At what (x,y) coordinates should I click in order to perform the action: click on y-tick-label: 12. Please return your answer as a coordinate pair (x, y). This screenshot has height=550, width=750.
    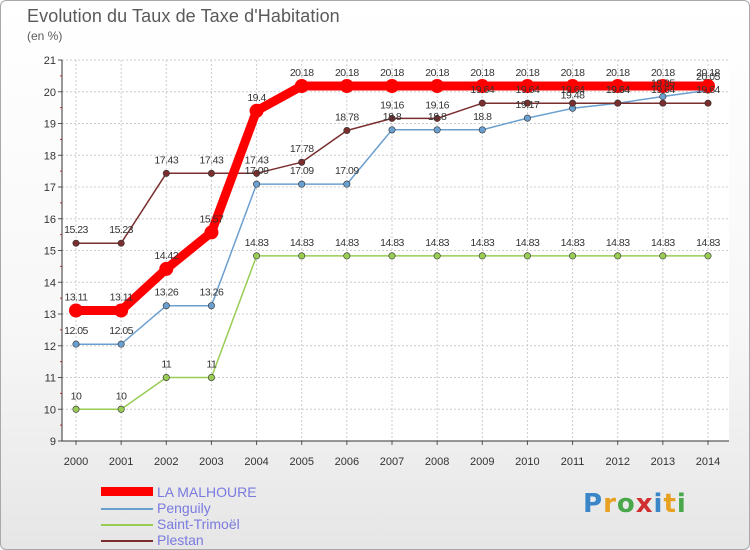
    Looking at the image, I should click on (50, 347).